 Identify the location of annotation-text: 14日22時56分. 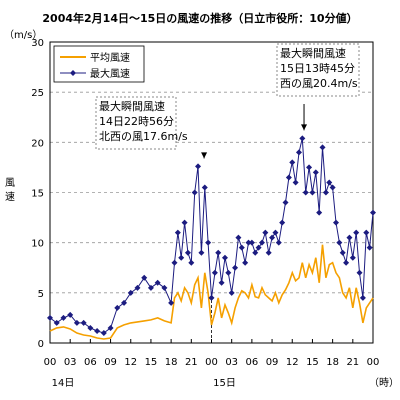
(136, 121).